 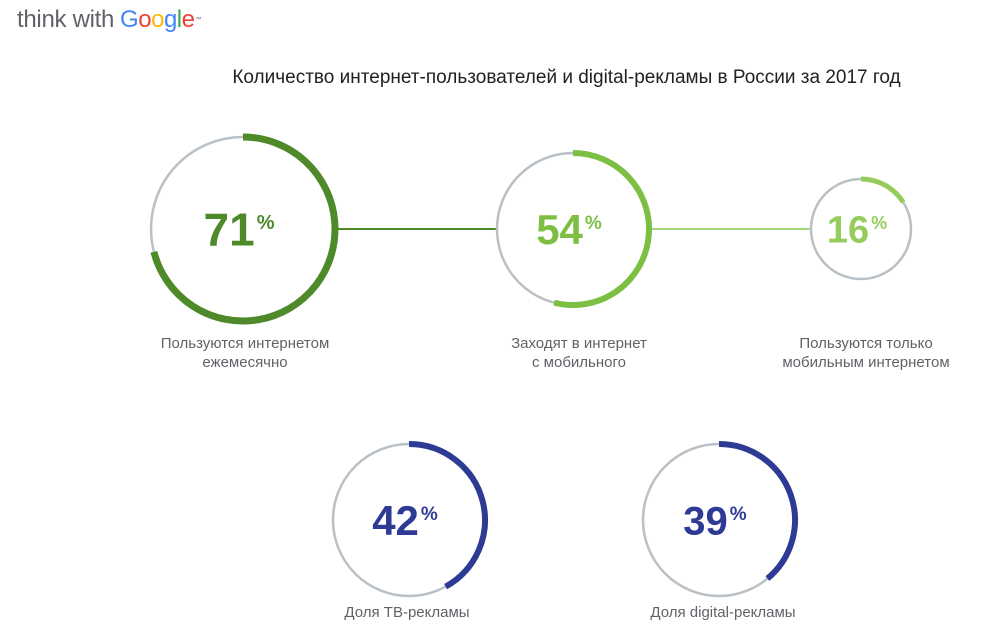 I want to click on metric-label: Пользуются только мобильным интернетом, so click(x=866, y=353).